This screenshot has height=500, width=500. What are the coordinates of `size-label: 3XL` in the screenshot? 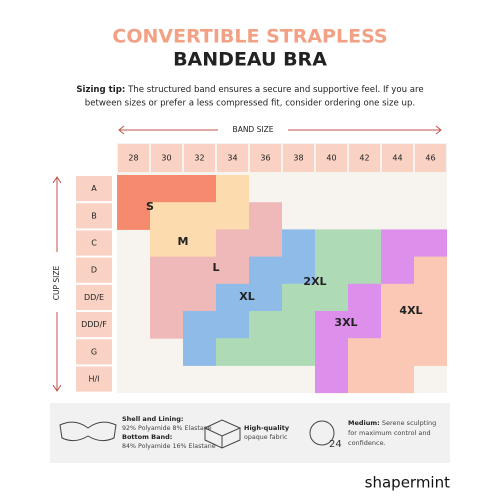 It's located at (345, 322).